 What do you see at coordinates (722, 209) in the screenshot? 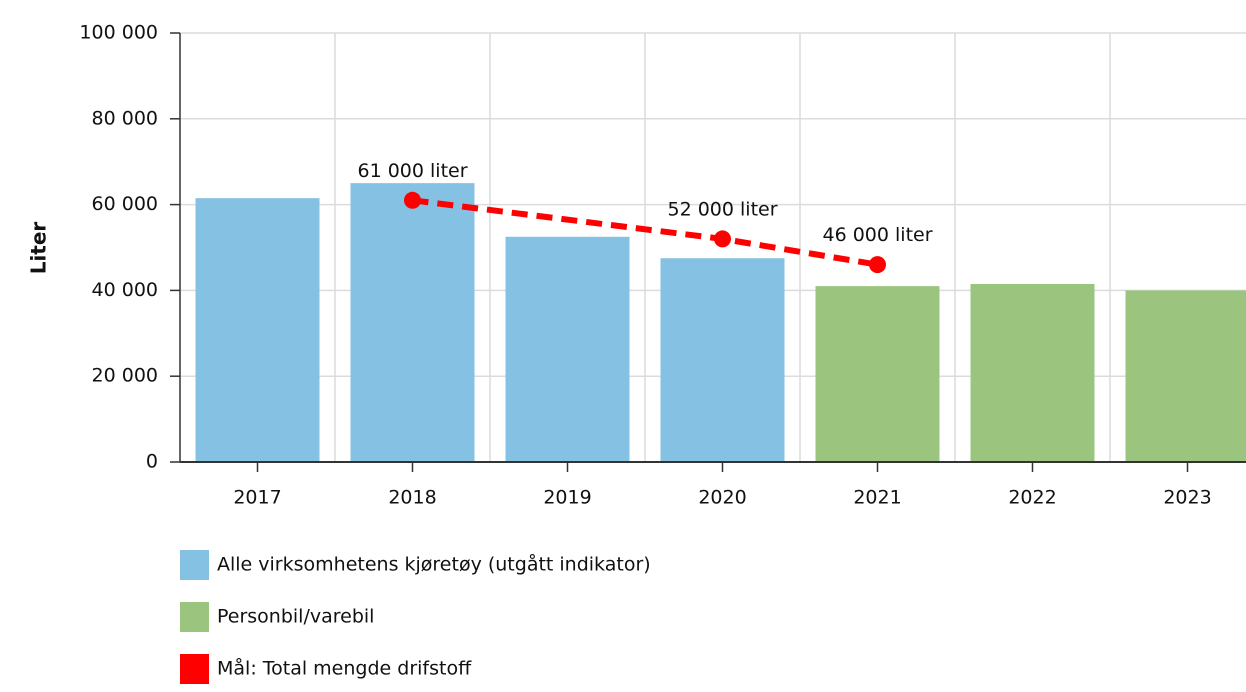
I see `data-label: 52 000 liter` at bounding box center [722, 209].